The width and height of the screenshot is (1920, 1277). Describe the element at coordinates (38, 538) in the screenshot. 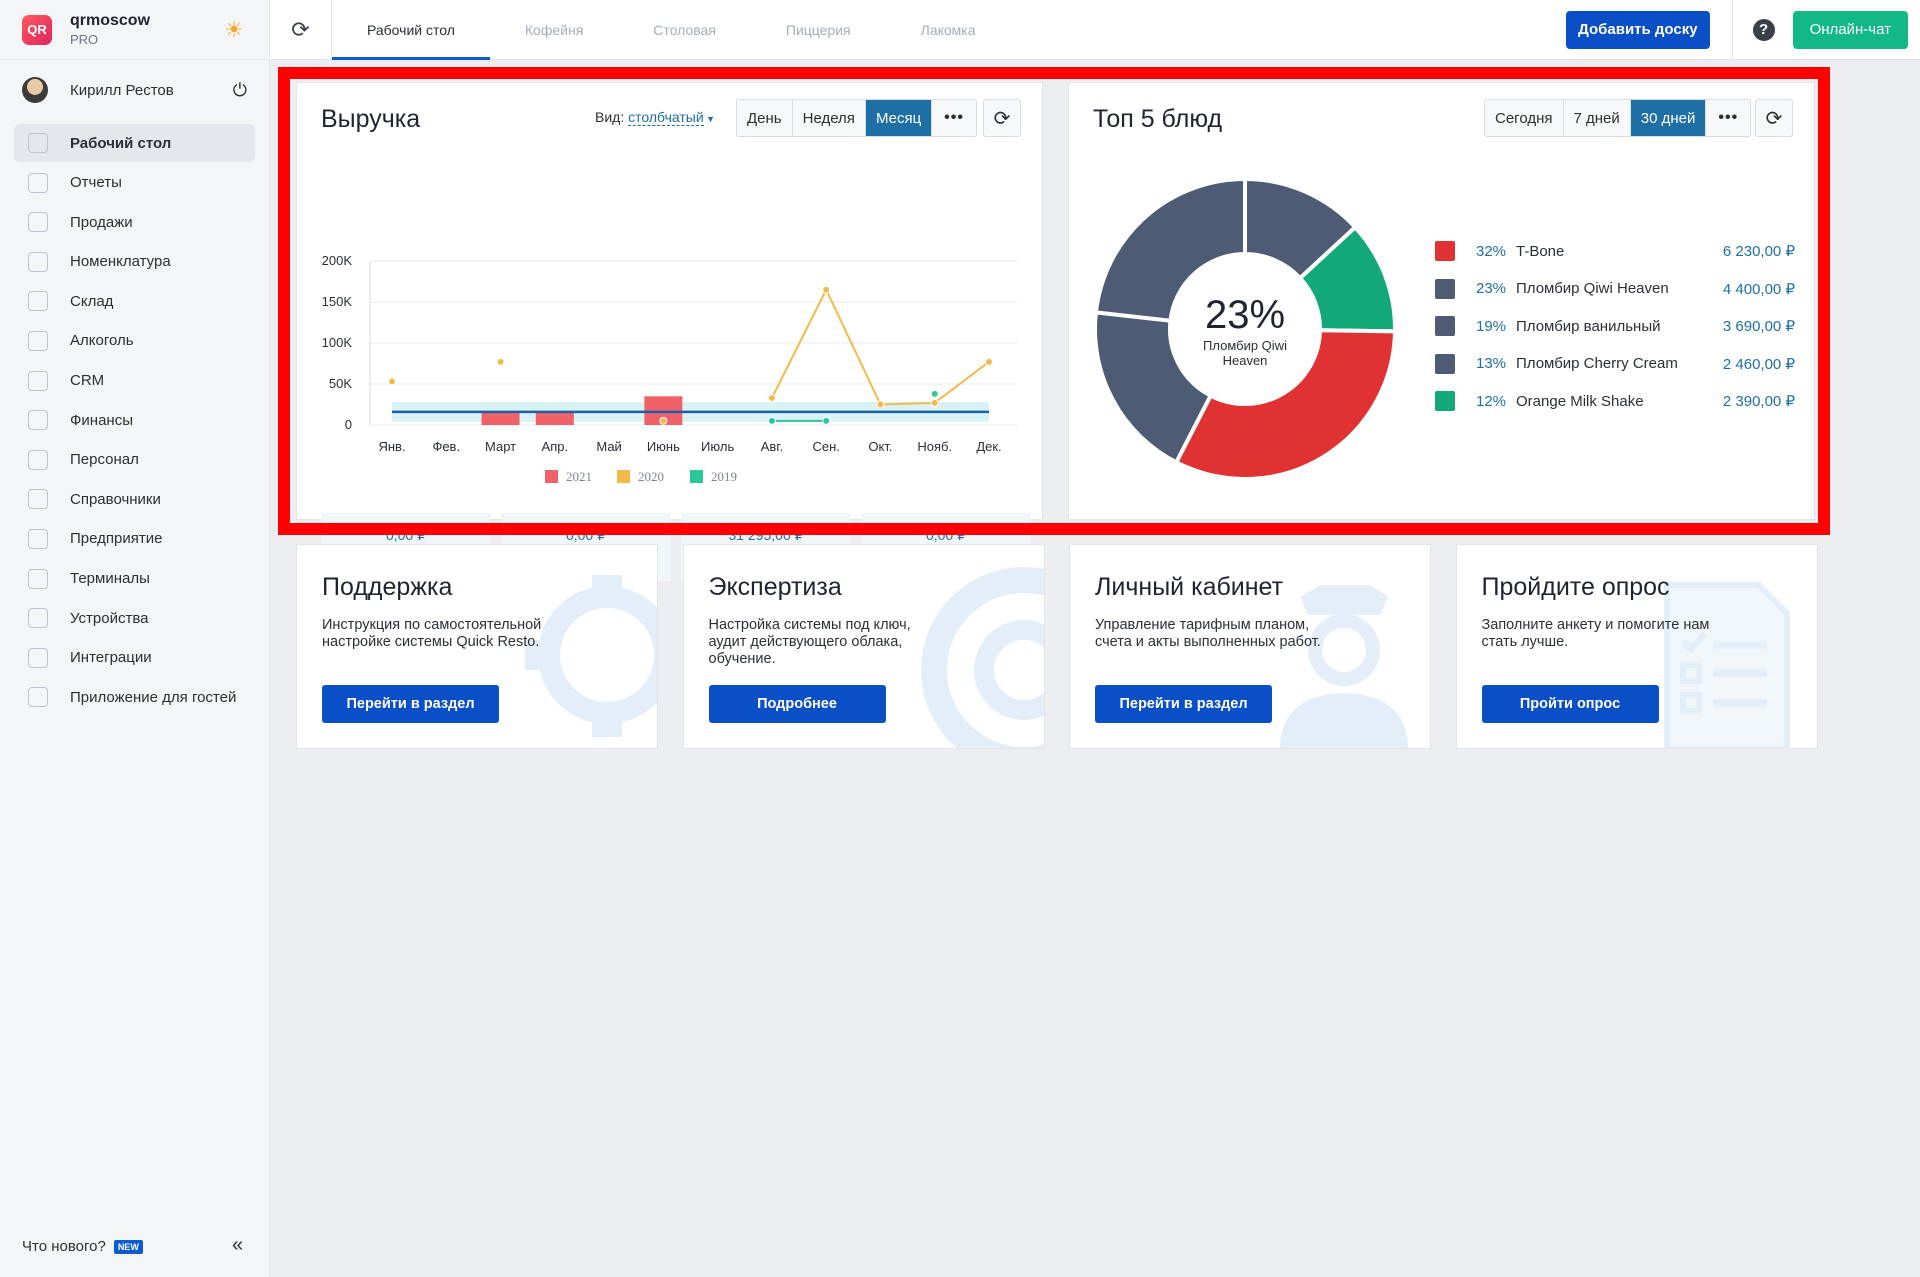

I see `building-icon` at that location.